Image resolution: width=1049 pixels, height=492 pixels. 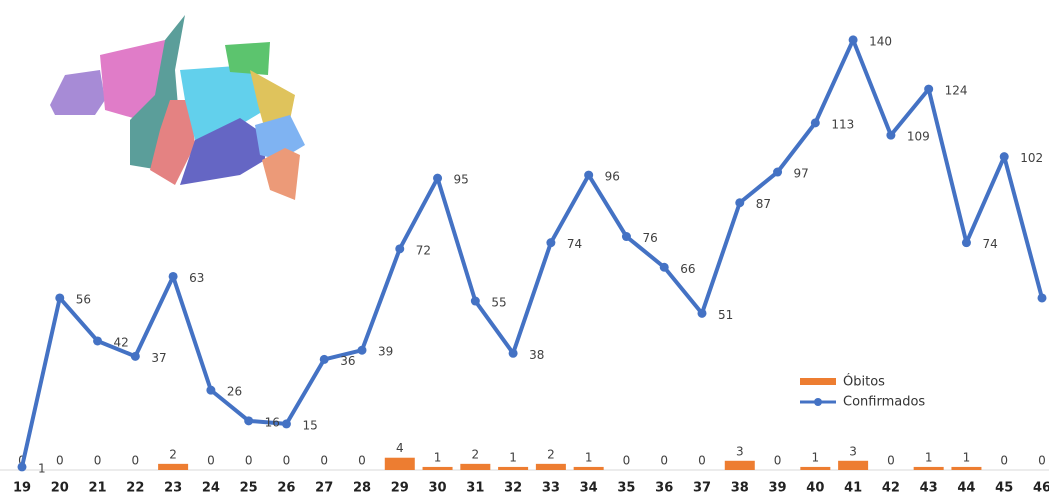 What do you see at coordinates (347, 361) in the screenshot?
I see `data-label: 36` at bounding box center [347, 361].